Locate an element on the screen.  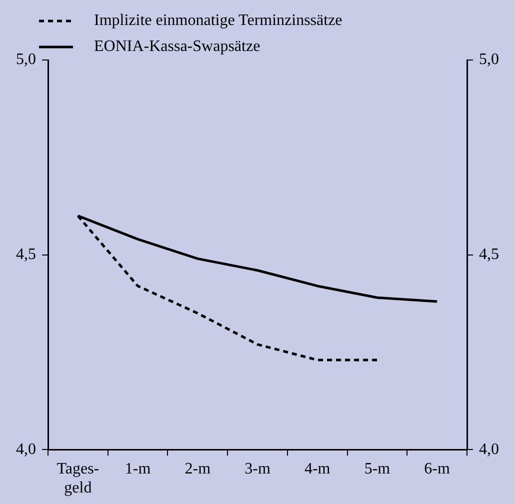
y2-tick-label: 5,0 is located at coordinates (489, 59).